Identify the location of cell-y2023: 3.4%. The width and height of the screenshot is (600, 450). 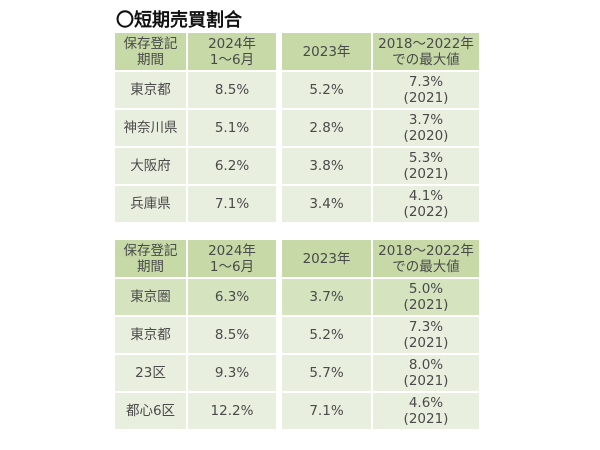
(326, 204).